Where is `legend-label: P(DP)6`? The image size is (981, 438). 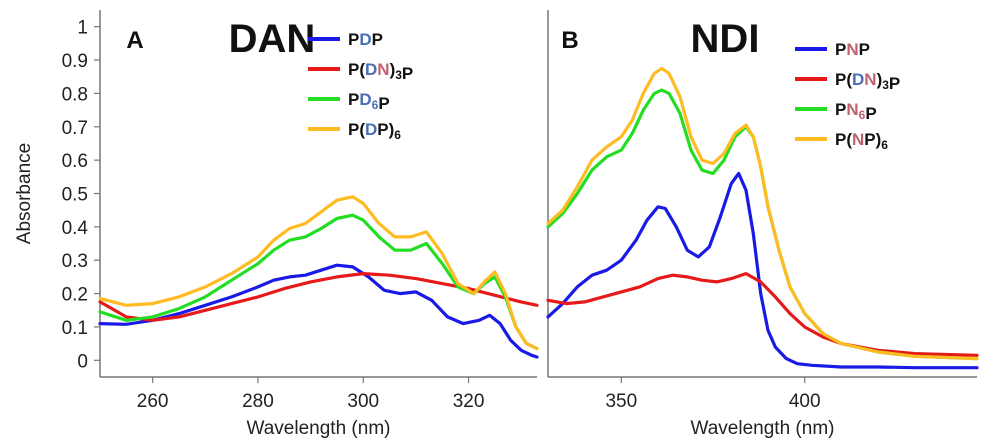
legend-label: P(DP)6 is located at coordinates (374, 131).